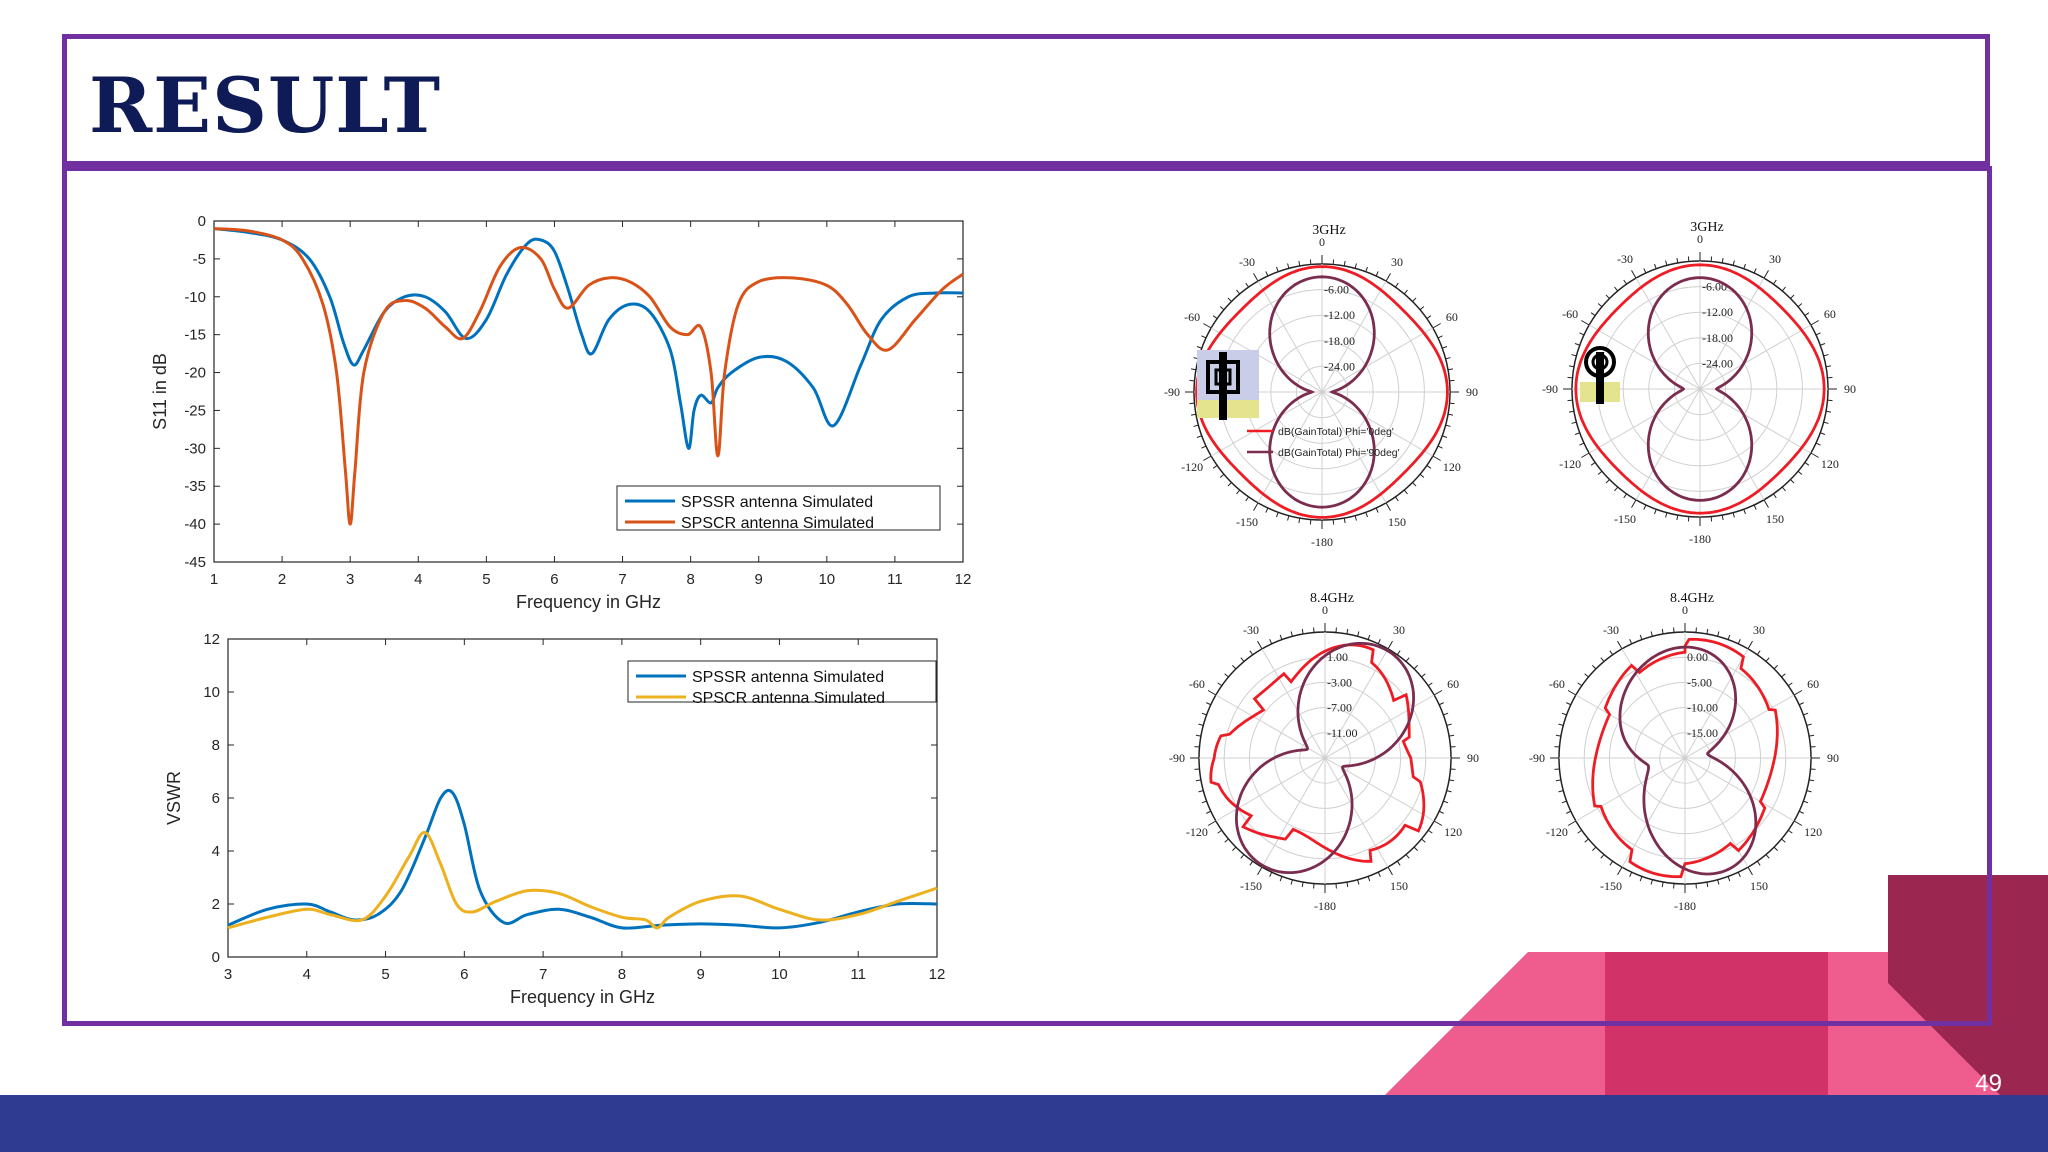 The width and height of the screenshot is (2048, 1152). I want to click on x-tick-label: 9, so click(700, 974).